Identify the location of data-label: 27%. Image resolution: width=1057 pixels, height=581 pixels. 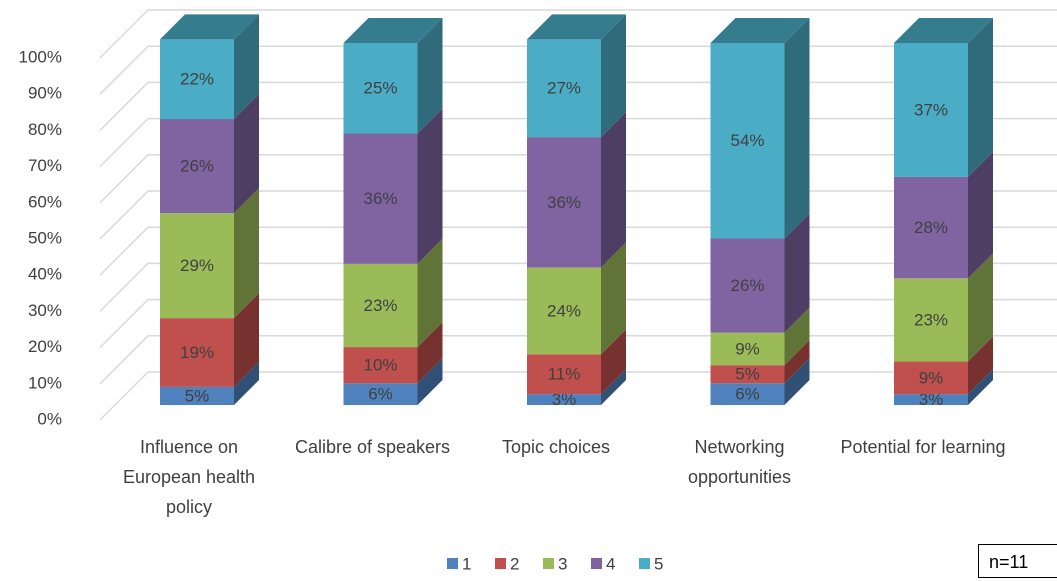
(564, 88).